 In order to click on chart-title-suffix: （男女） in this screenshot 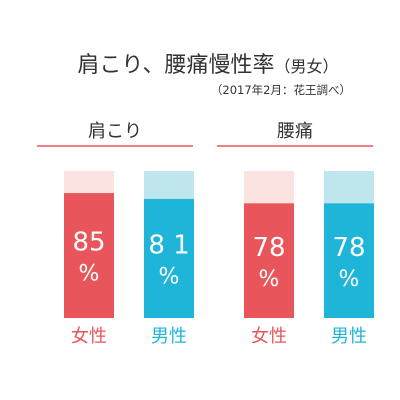, I will do `click(307, 66)`.